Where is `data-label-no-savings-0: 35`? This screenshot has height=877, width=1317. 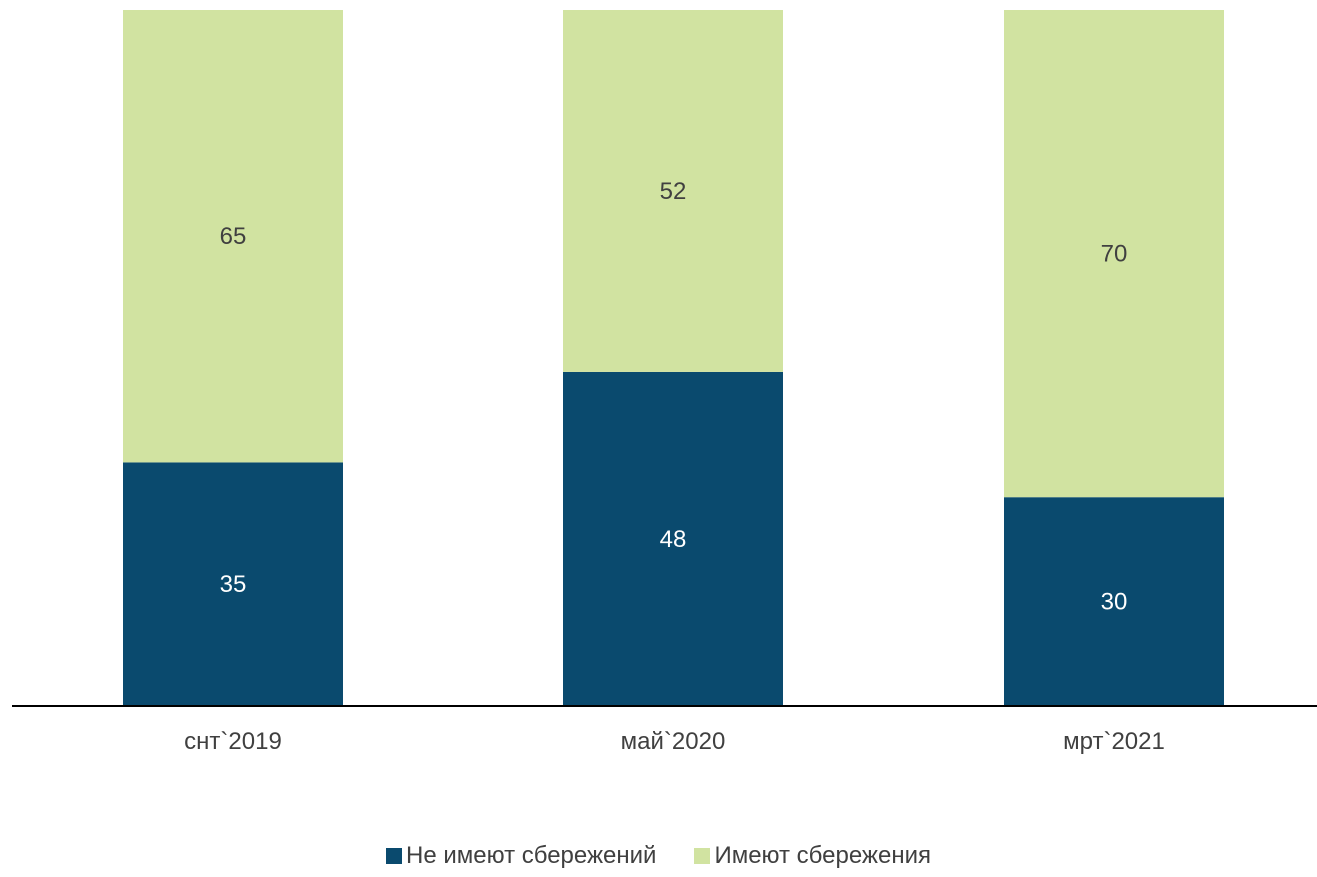 data-label-no-savings-0: 35 is located at coordinates (233, 584).